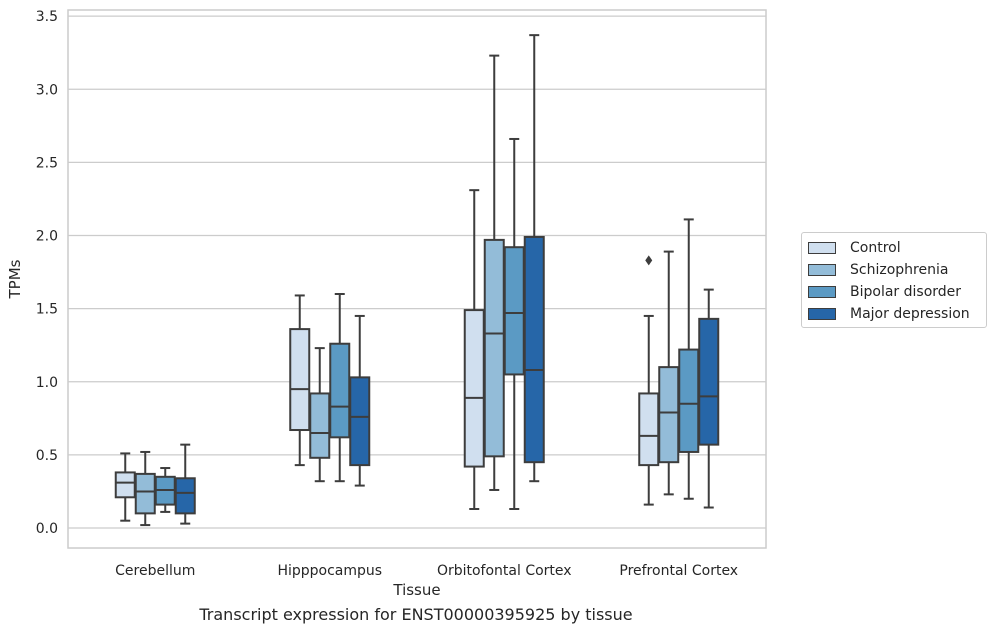 The image size is (997, 635). What do you see at coordinates (822, 248) in the screenshot?
I see `legend-swatch-control` at bounding box center [822, 248].